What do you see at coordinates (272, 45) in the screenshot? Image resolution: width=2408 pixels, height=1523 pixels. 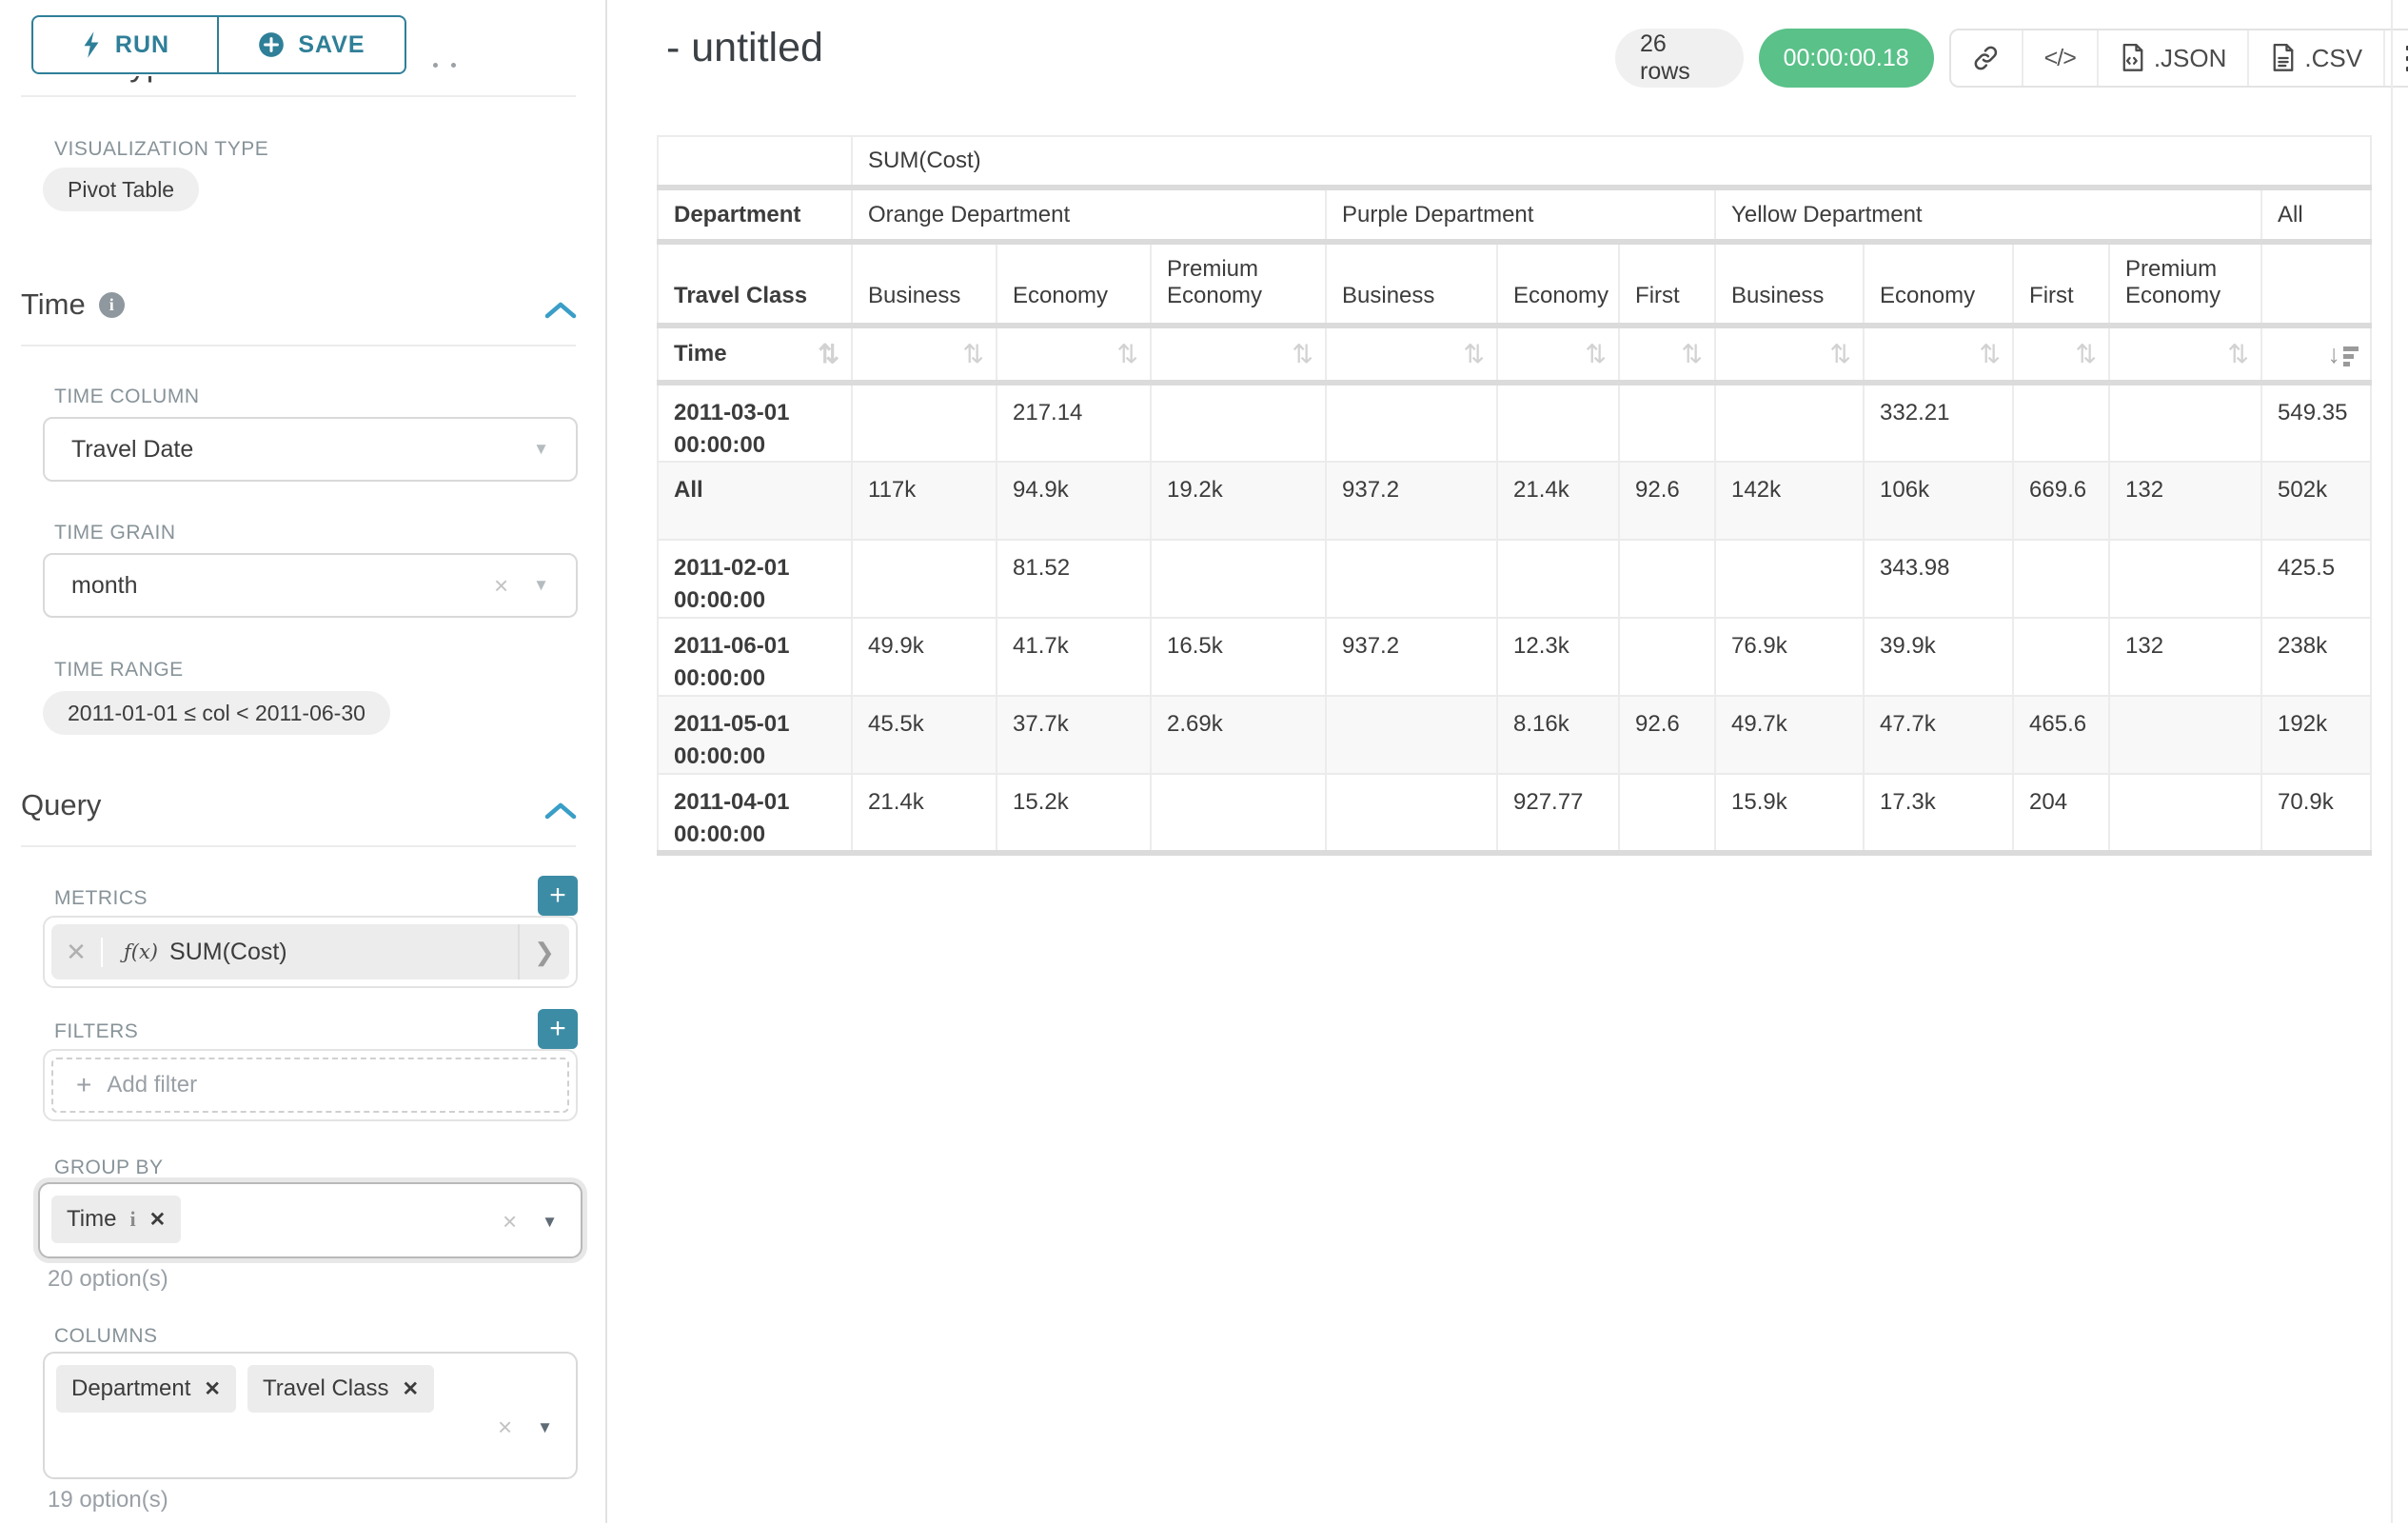 I see `plus-circle-icon` at bounding box center [272, 45].